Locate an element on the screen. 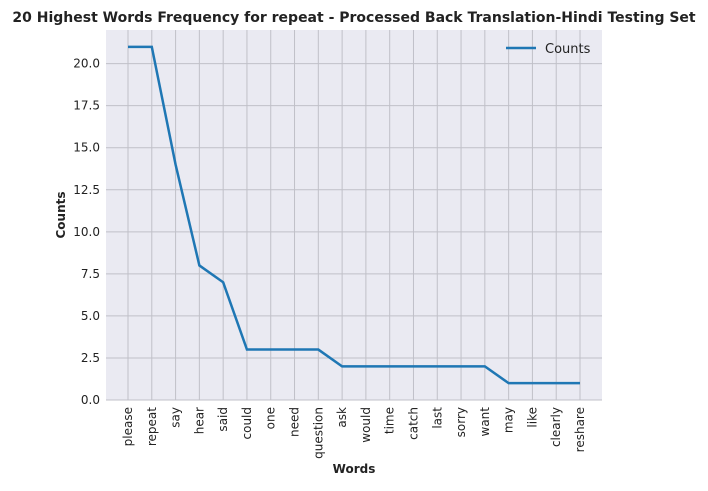  y-tick-label: 20.0 is located at coordinates (86, 64).